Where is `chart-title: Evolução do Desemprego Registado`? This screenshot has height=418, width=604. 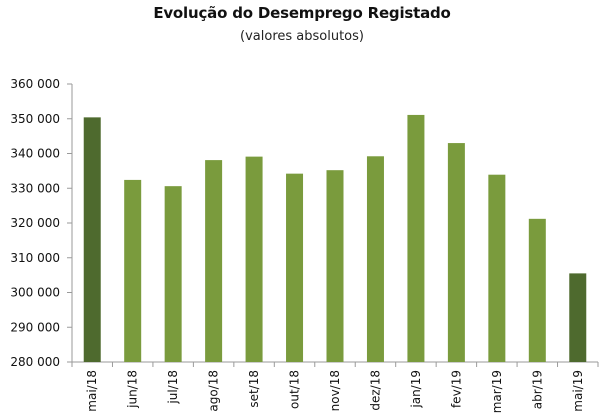
chart-title: Evolução do Desemprego Registado is located at coordinates (302, 13).